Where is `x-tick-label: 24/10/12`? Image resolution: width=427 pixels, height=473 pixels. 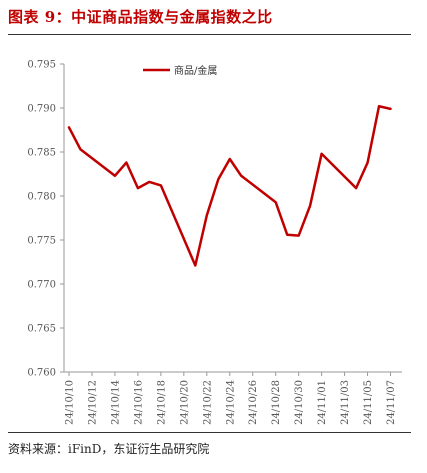 x-tick-label: 24/10/12 is located at coordinates (92, 402).